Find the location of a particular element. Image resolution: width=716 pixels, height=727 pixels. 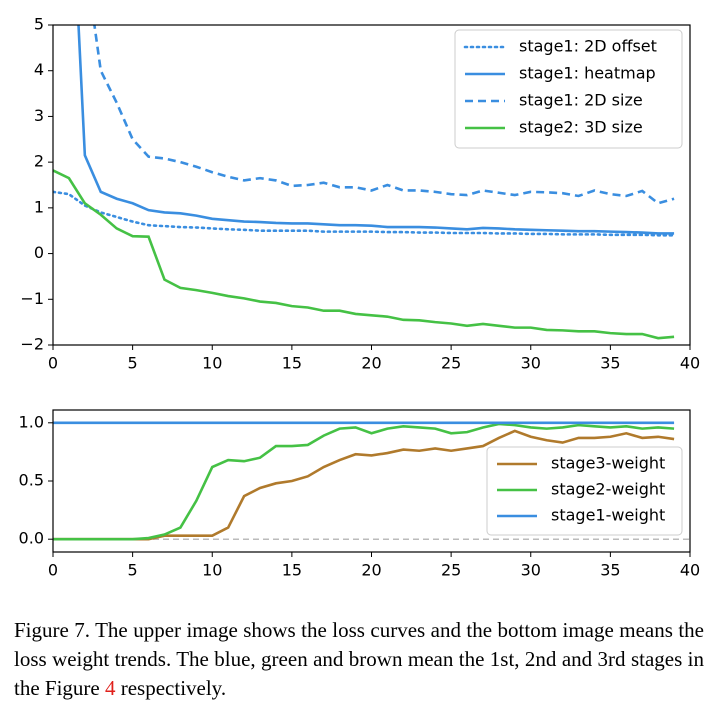

y-tick-label: −2 is located at coordinates (32, 344).